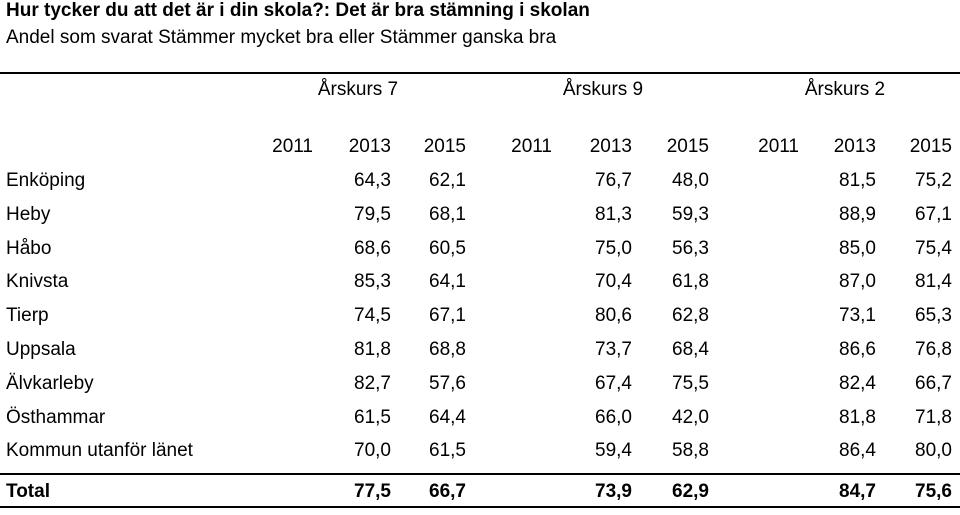  Describe the element at coordinates (480, 187) in the screenshot. I see `table-row: Enköping 64,3 62,1 76,7 48,0 81,5 75,2` at that location.